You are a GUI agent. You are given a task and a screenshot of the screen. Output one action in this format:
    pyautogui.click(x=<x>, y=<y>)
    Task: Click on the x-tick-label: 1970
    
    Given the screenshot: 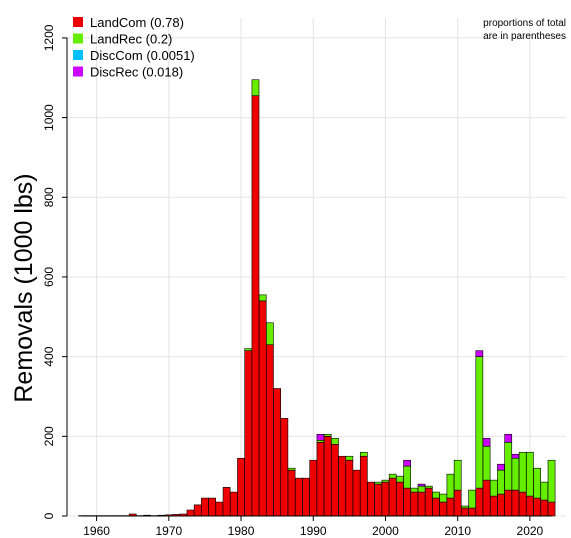 What is the action you would take?
    pyautogui.click(x=168, y=531)
    